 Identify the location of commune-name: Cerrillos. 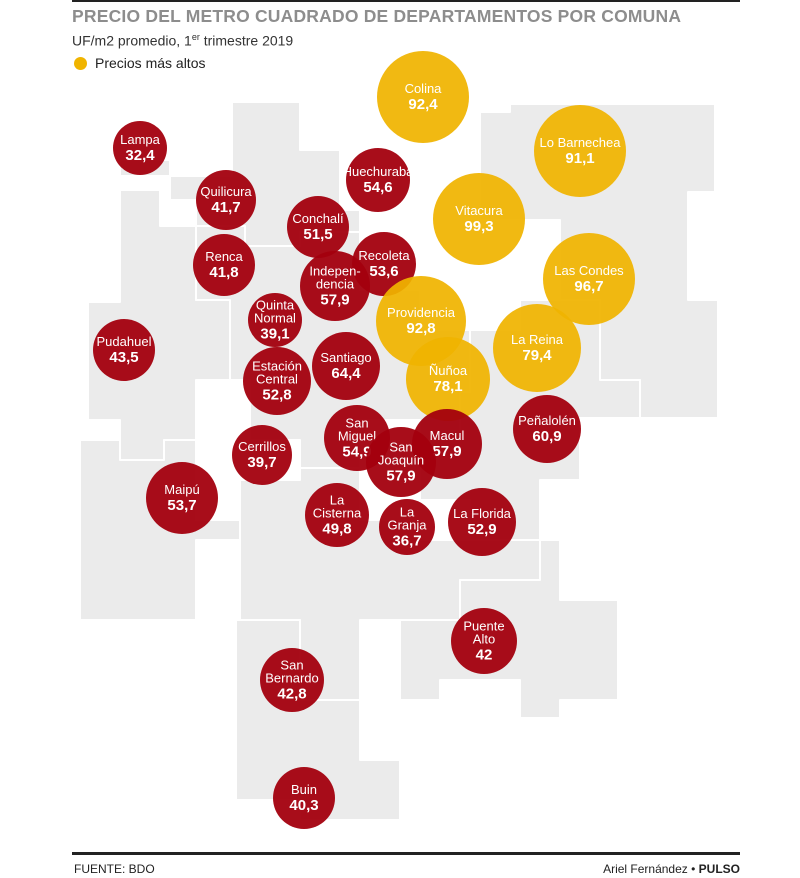
(262, 446).